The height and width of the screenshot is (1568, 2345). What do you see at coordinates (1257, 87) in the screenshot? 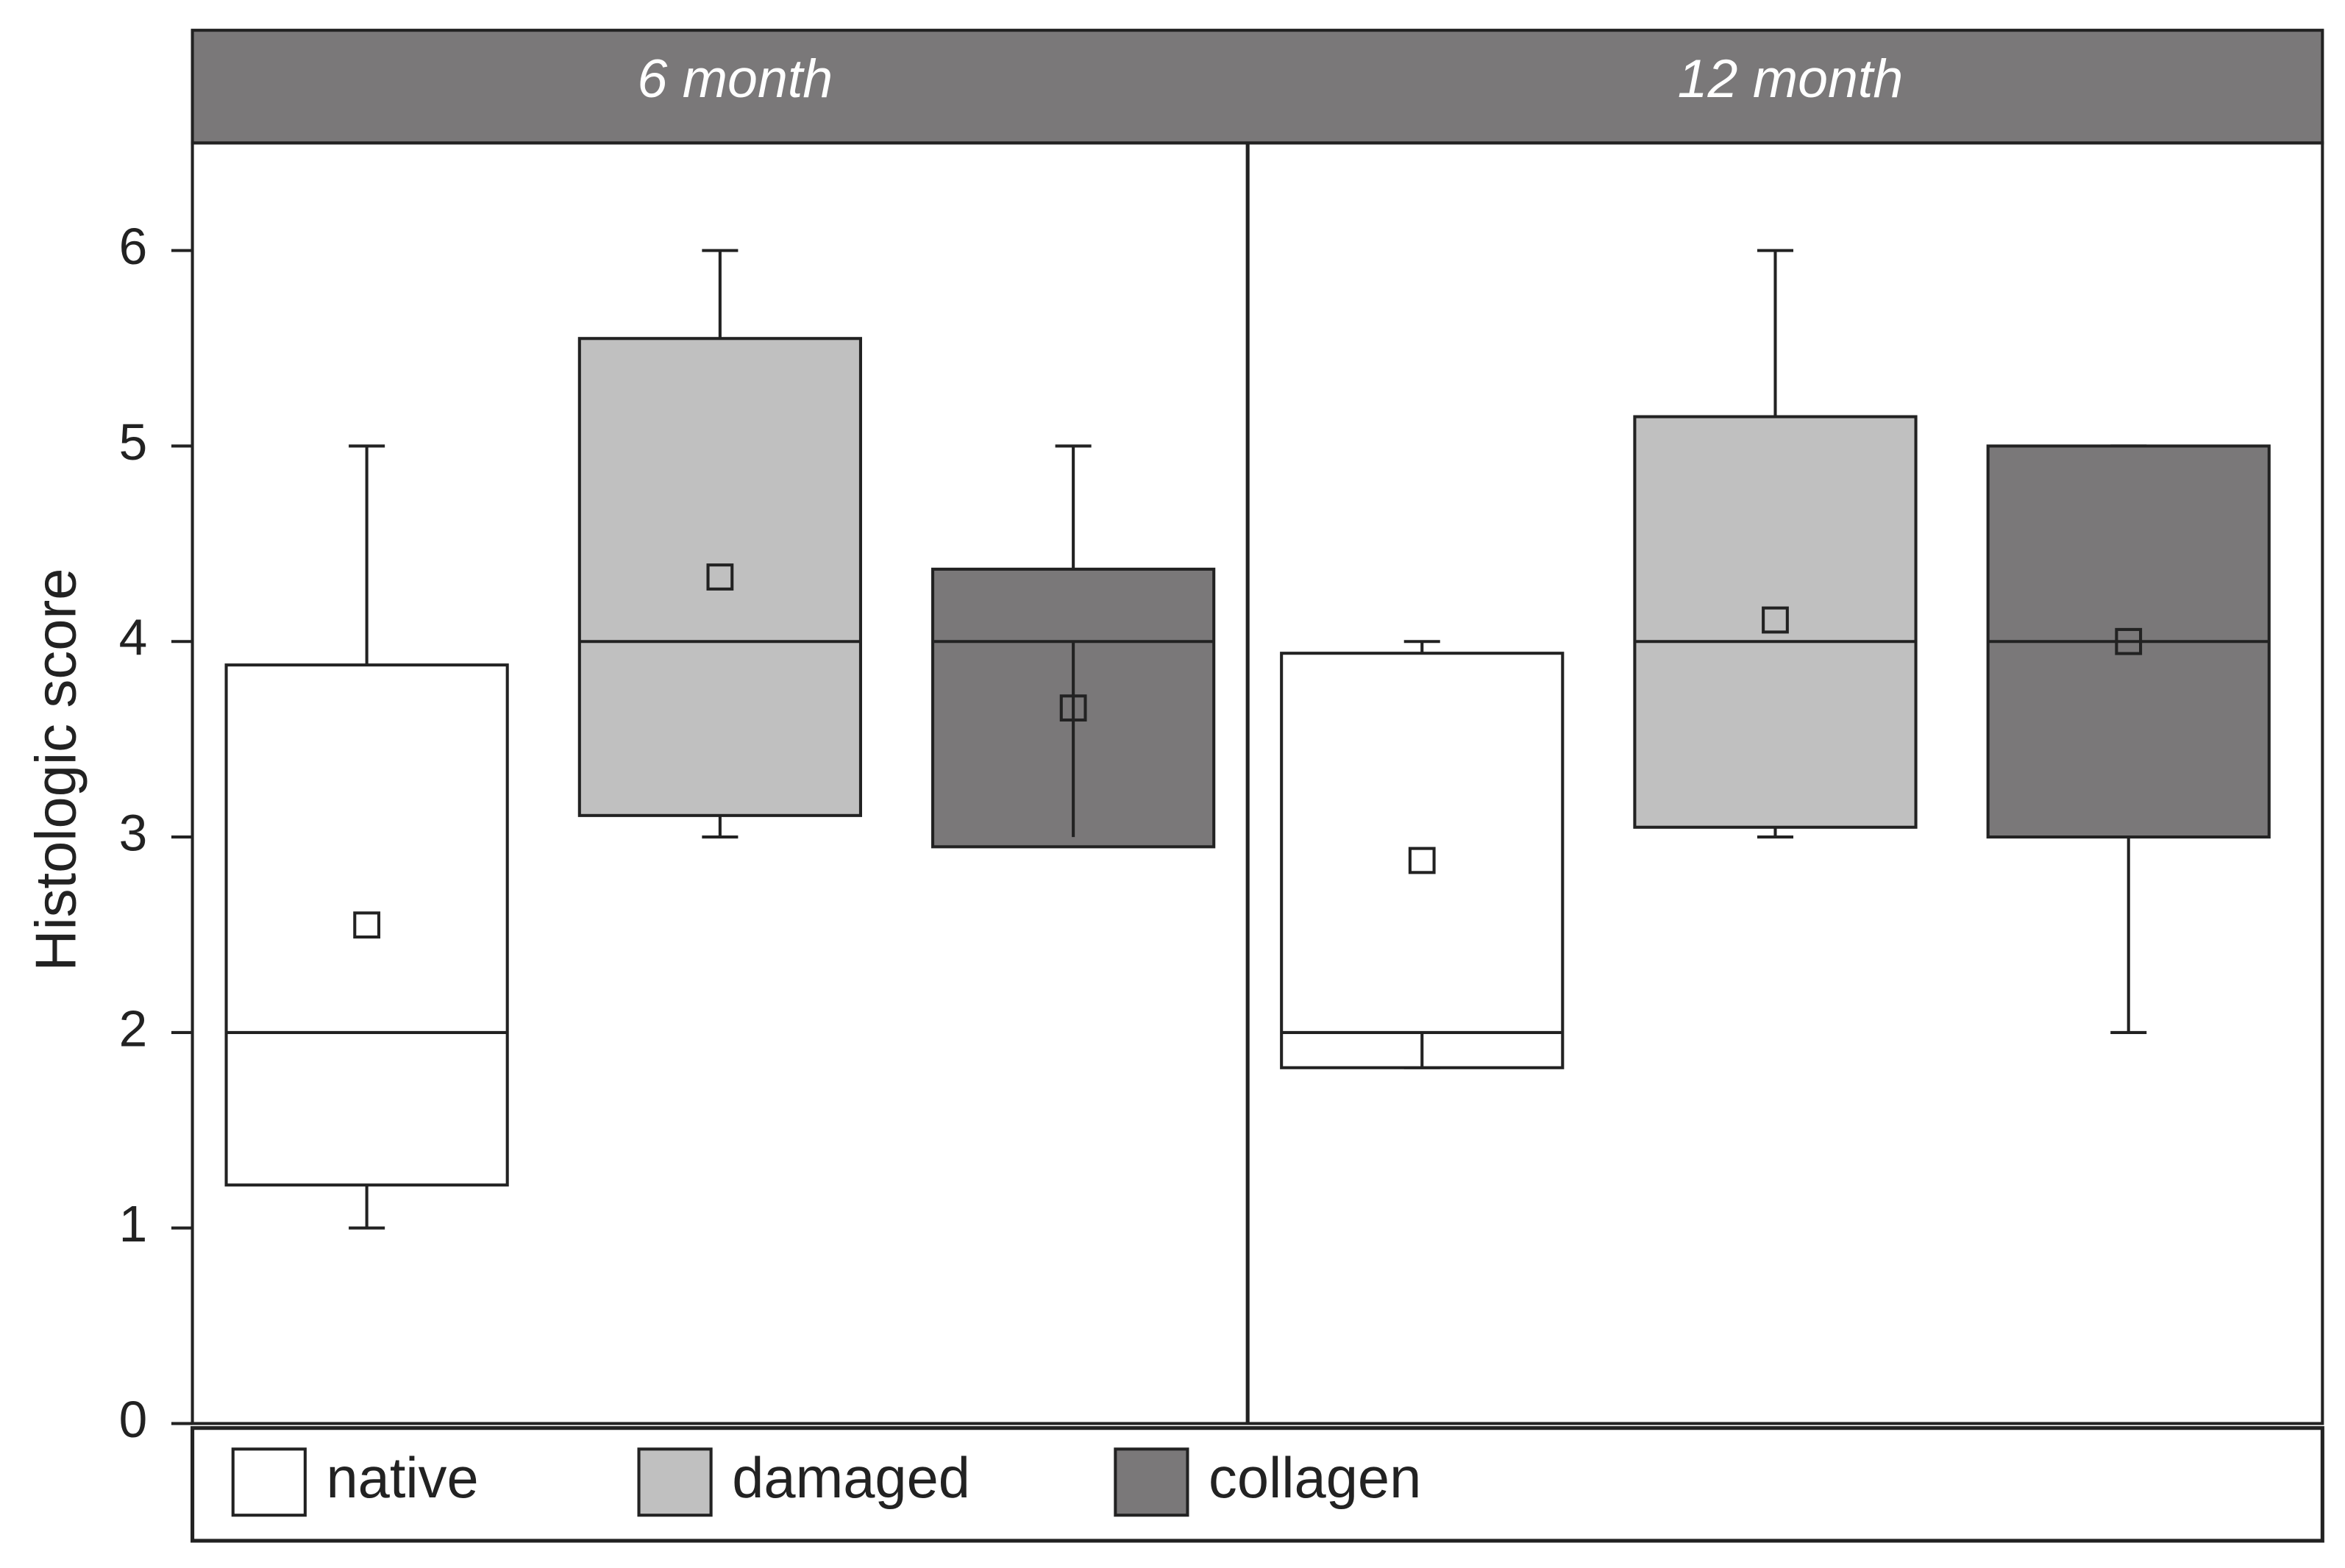
I see `panel-header` at bounding box center [1257, 87].